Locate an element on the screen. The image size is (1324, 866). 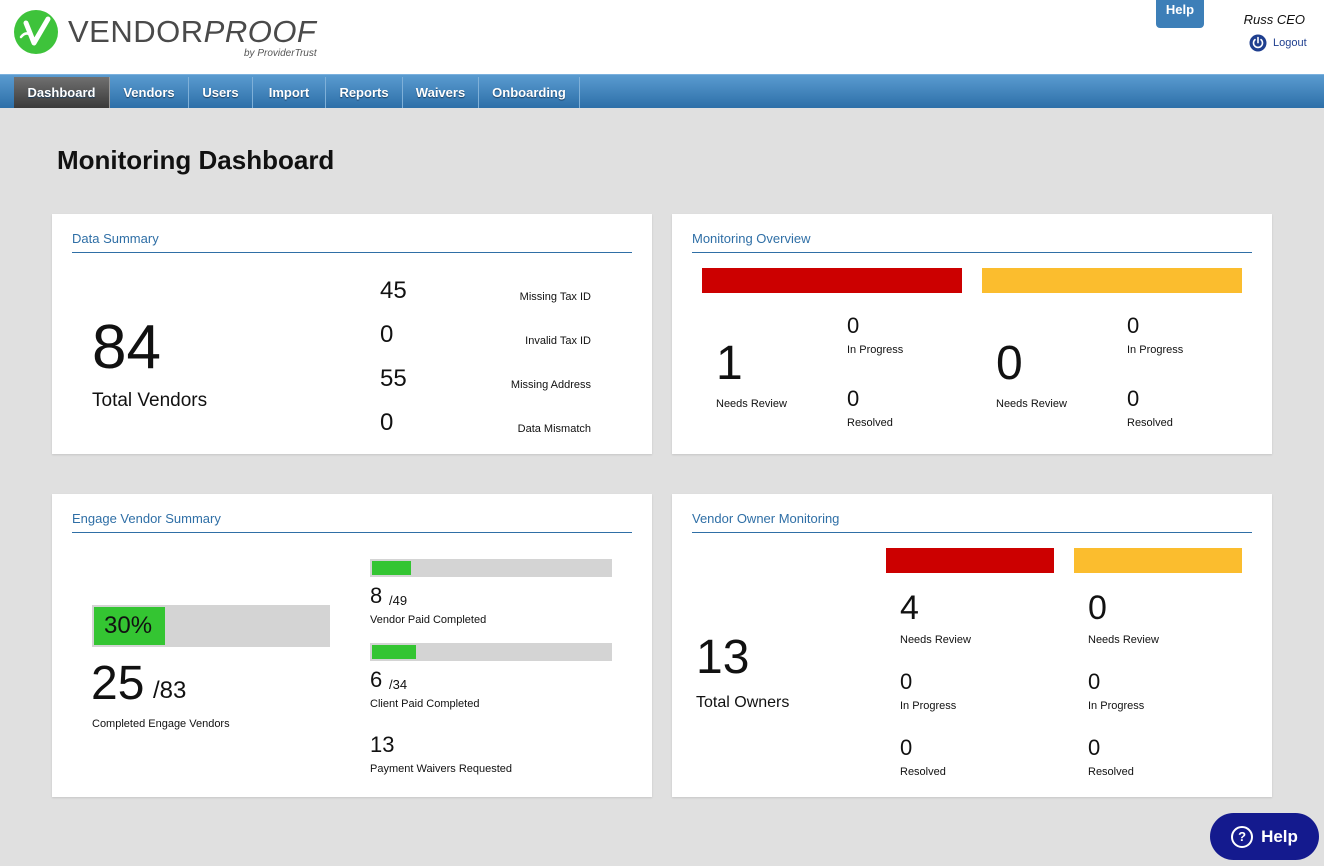
total-owners-label: Total Owners is located at coordinates (743, 702).